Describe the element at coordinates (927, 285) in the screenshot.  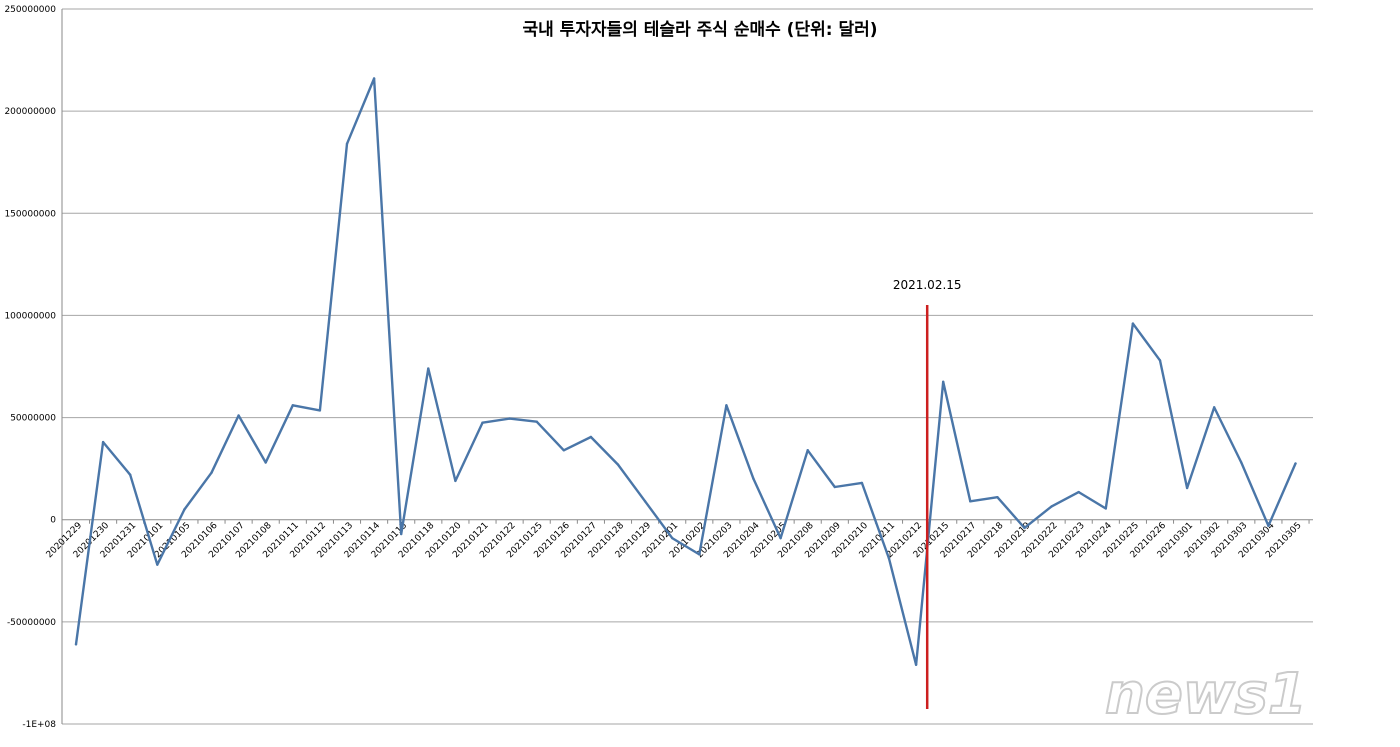
I see `annotation-label: 2021.02.15` at that location.